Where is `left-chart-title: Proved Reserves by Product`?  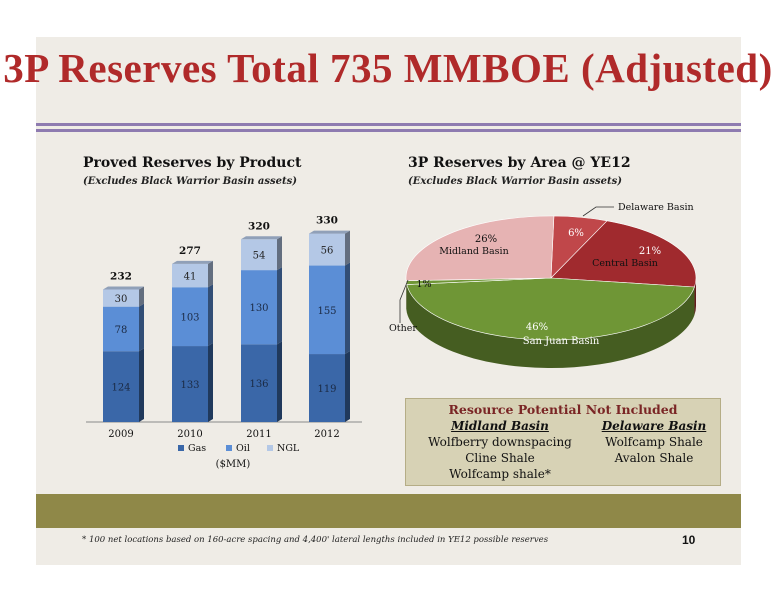
left-chart-title: Proved Reserves by Product is located at coordinates (192, 163).